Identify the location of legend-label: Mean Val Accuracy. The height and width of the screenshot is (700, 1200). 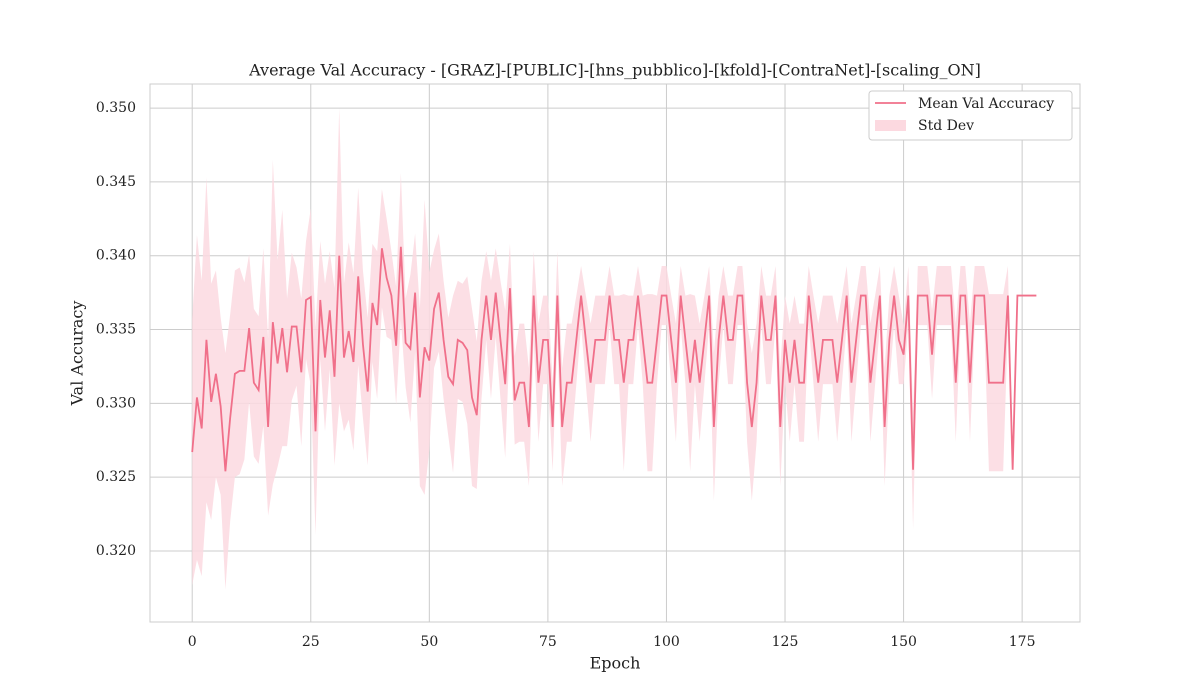
(986, 104).